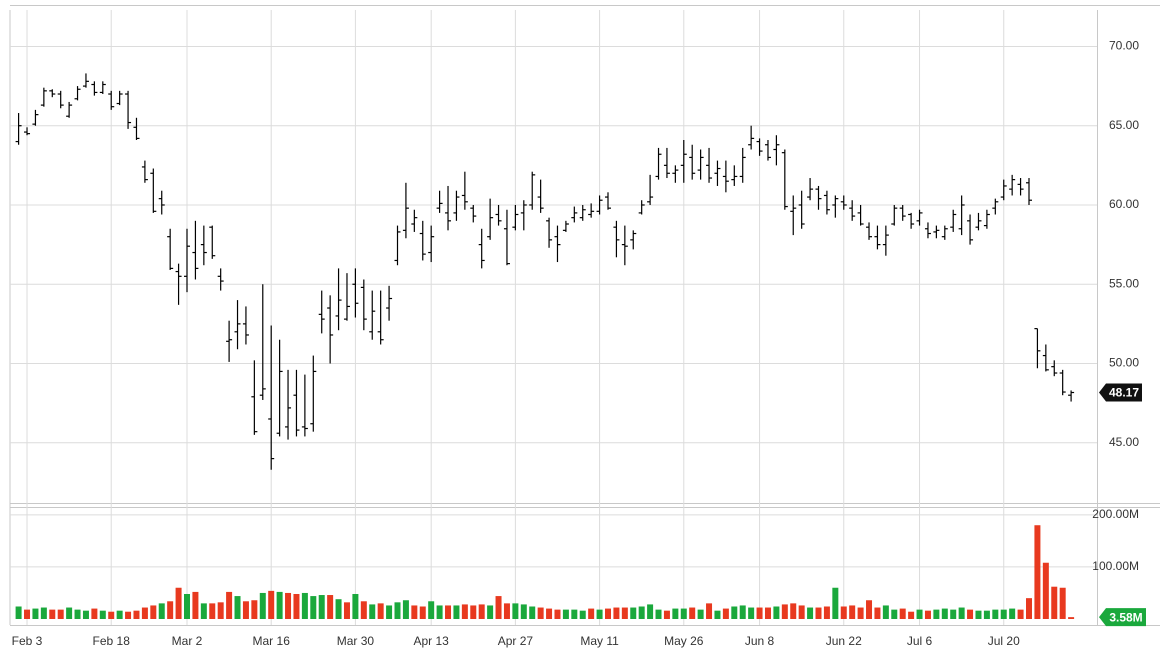 The image size is (1165, 660). I want to click on last-price-label: 48.17, so click(1124, 393).